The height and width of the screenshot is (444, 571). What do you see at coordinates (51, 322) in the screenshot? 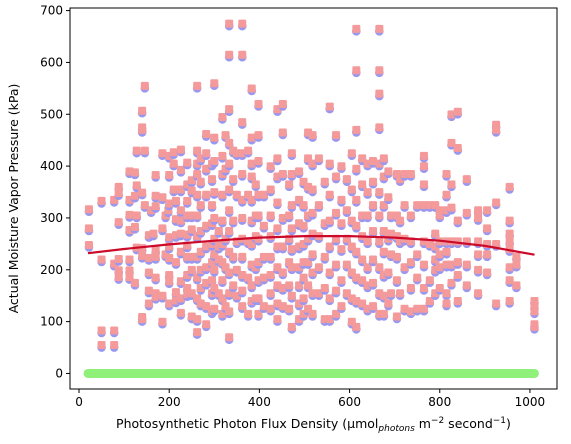
I see `y-tick-label: 100` at bounding box center [51, 322].